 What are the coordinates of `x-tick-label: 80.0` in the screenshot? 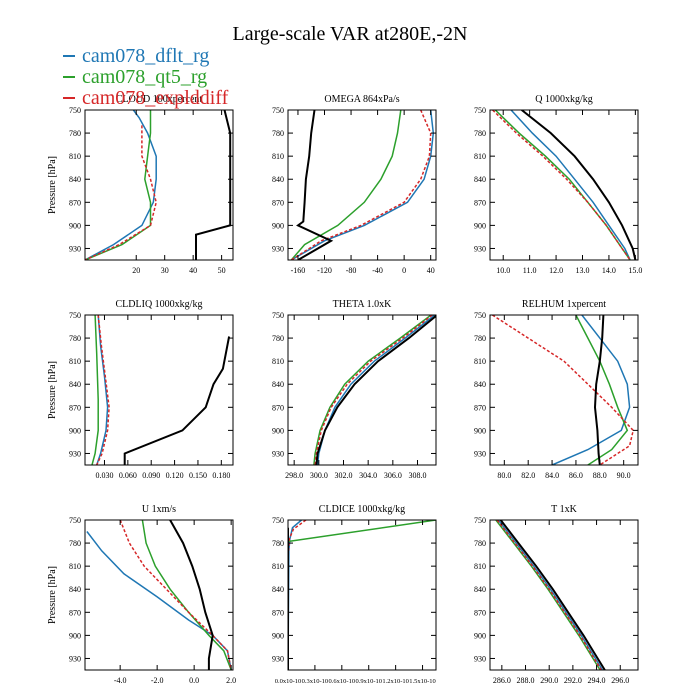 It's located at (504, 475).